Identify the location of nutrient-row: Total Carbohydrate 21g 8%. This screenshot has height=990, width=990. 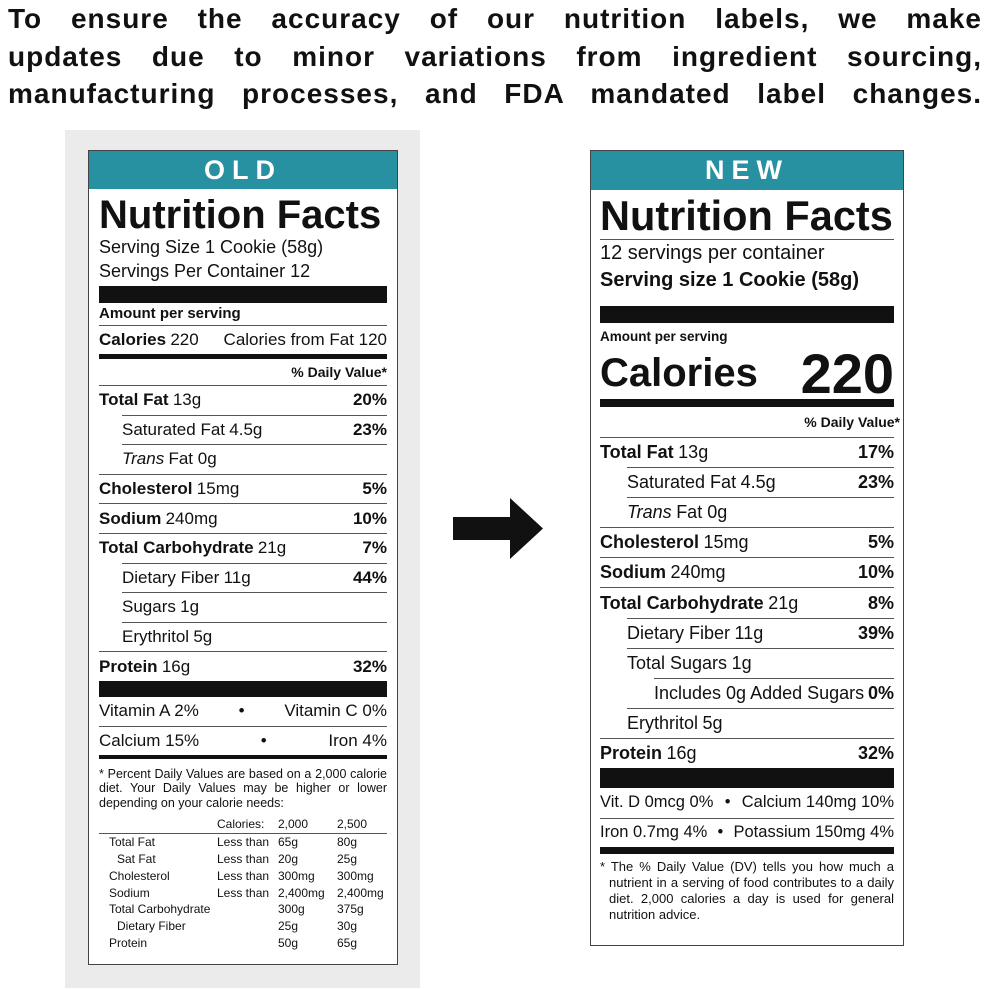
(747, 602).